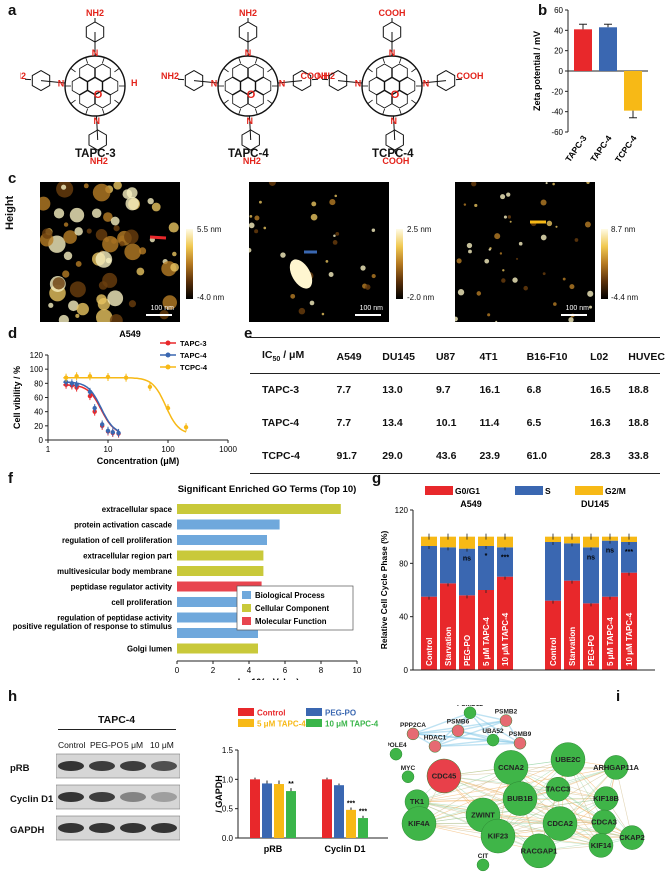  I want to click on x-tick-label: 1000, so click(228, 449).